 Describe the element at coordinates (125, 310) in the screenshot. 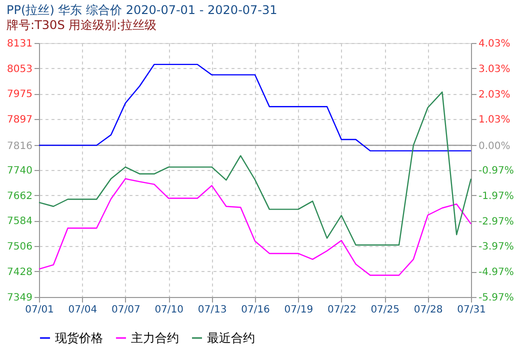

I see `x-tick-label: 07/07` at that location.